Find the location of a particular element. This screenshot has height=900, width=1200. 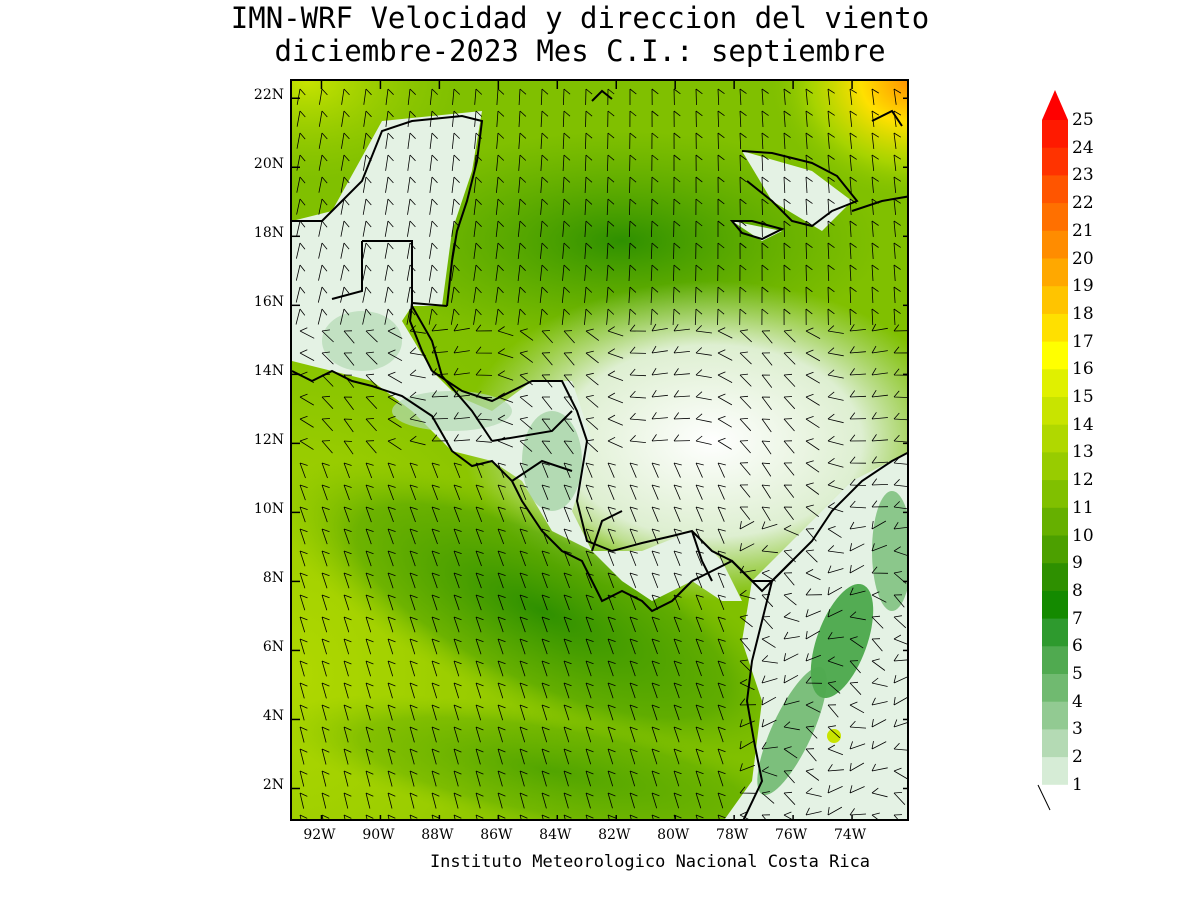

lon-tick-label: 92W is located at coordinates (319, 835).